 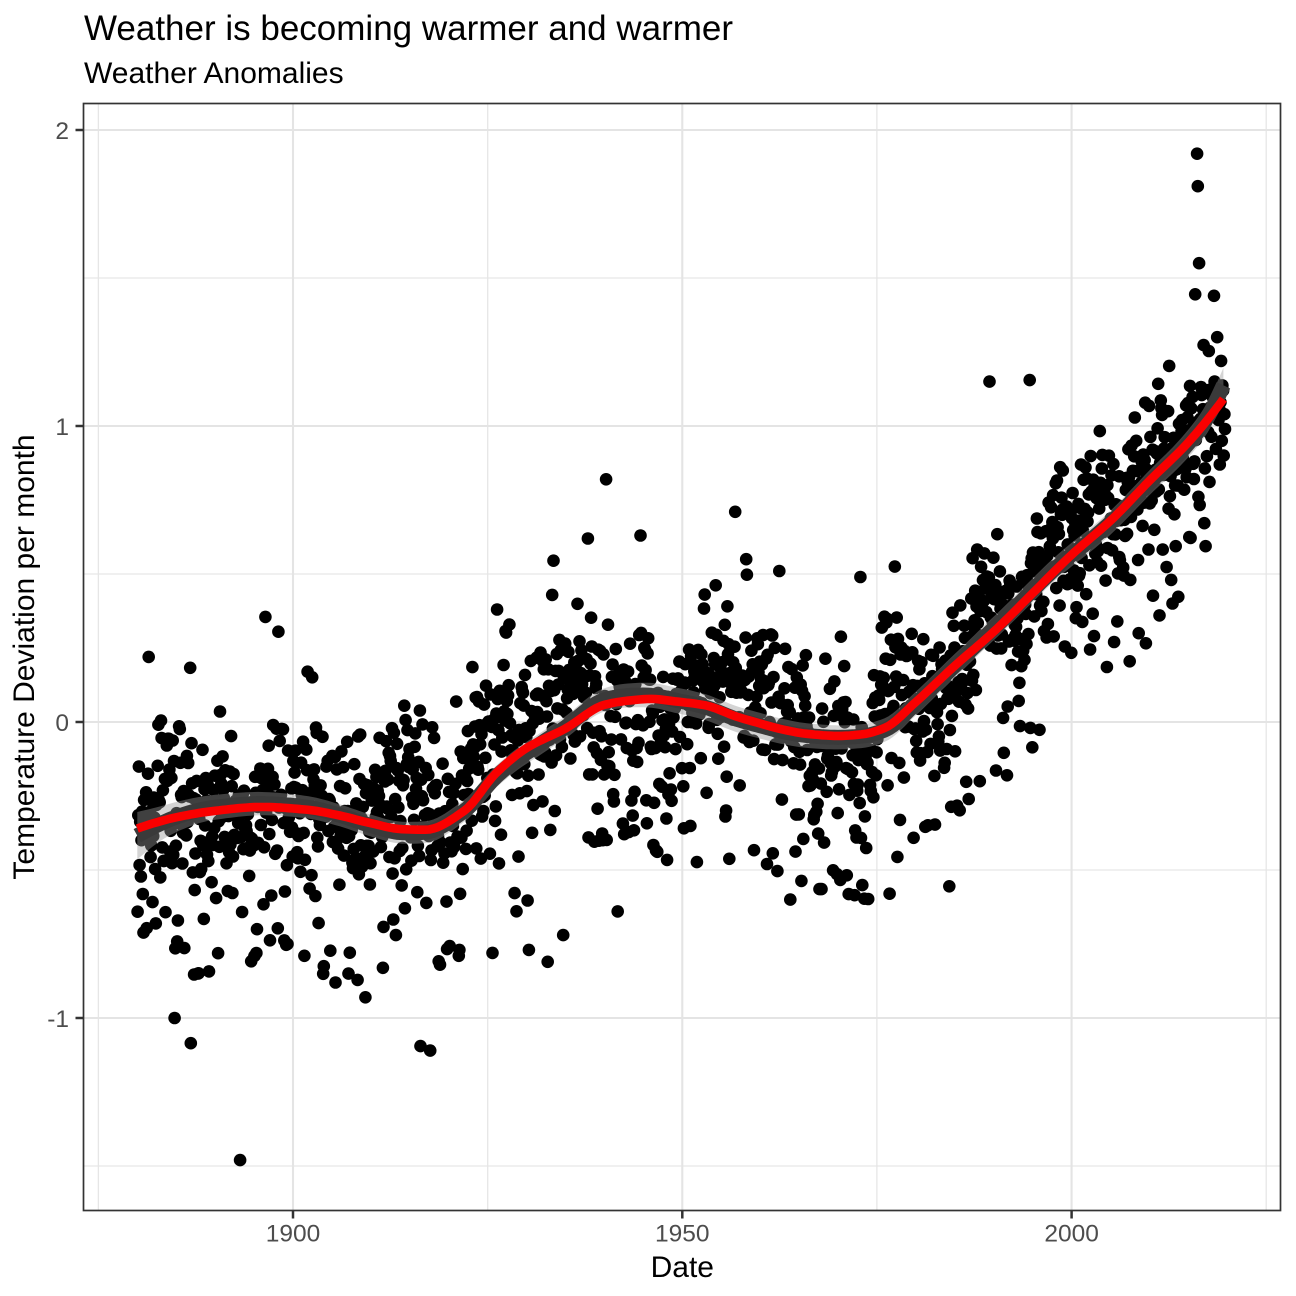 What do you see at coordinates (408, 28) in the screenshot?
I see `svg-text:Weather is becoming warmer and: Weather is becoming warmer and warmer` at bounding box center [408, 28].